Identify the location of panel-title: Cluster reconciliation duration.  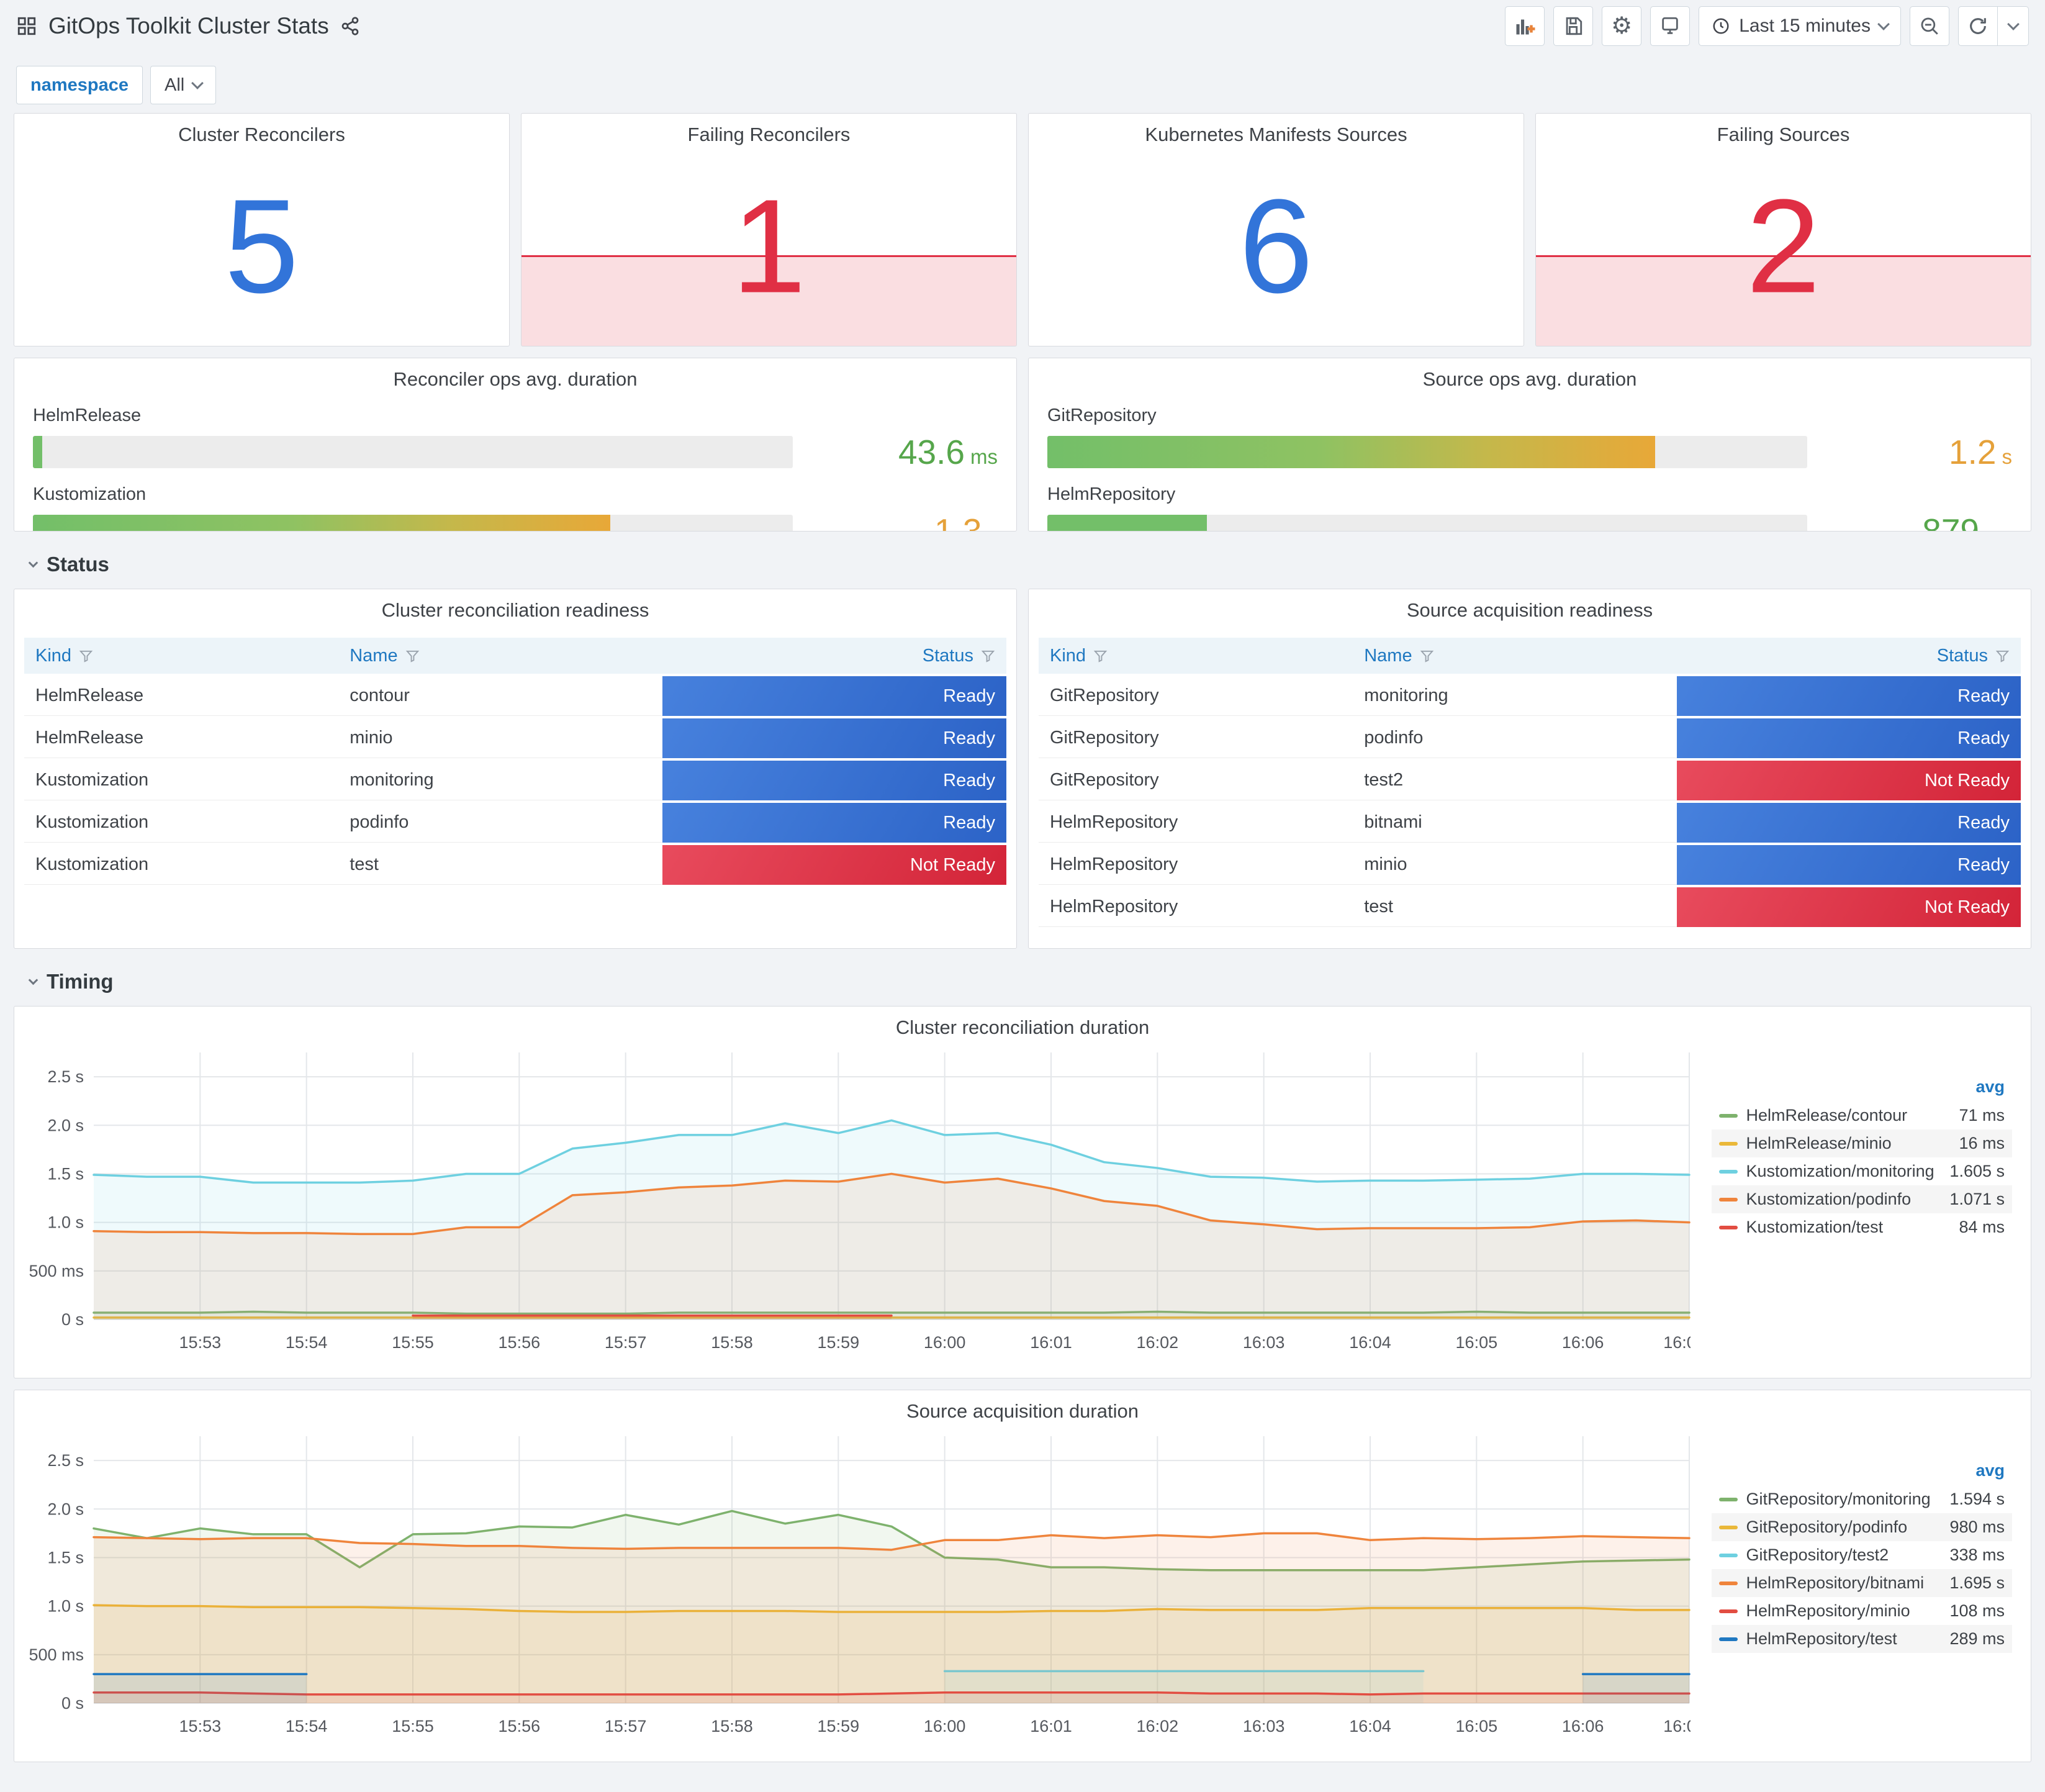
(1022, 1027).